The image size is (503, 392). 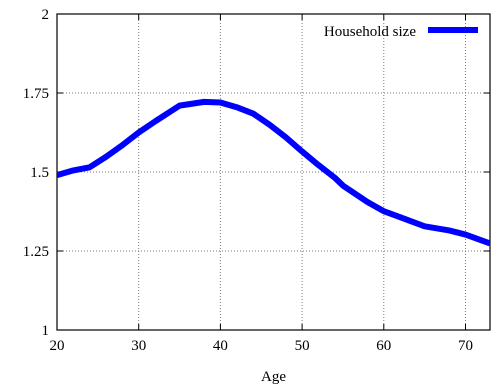 I want to click on y-tick-label: 1.75, so click(x=36, y=94).